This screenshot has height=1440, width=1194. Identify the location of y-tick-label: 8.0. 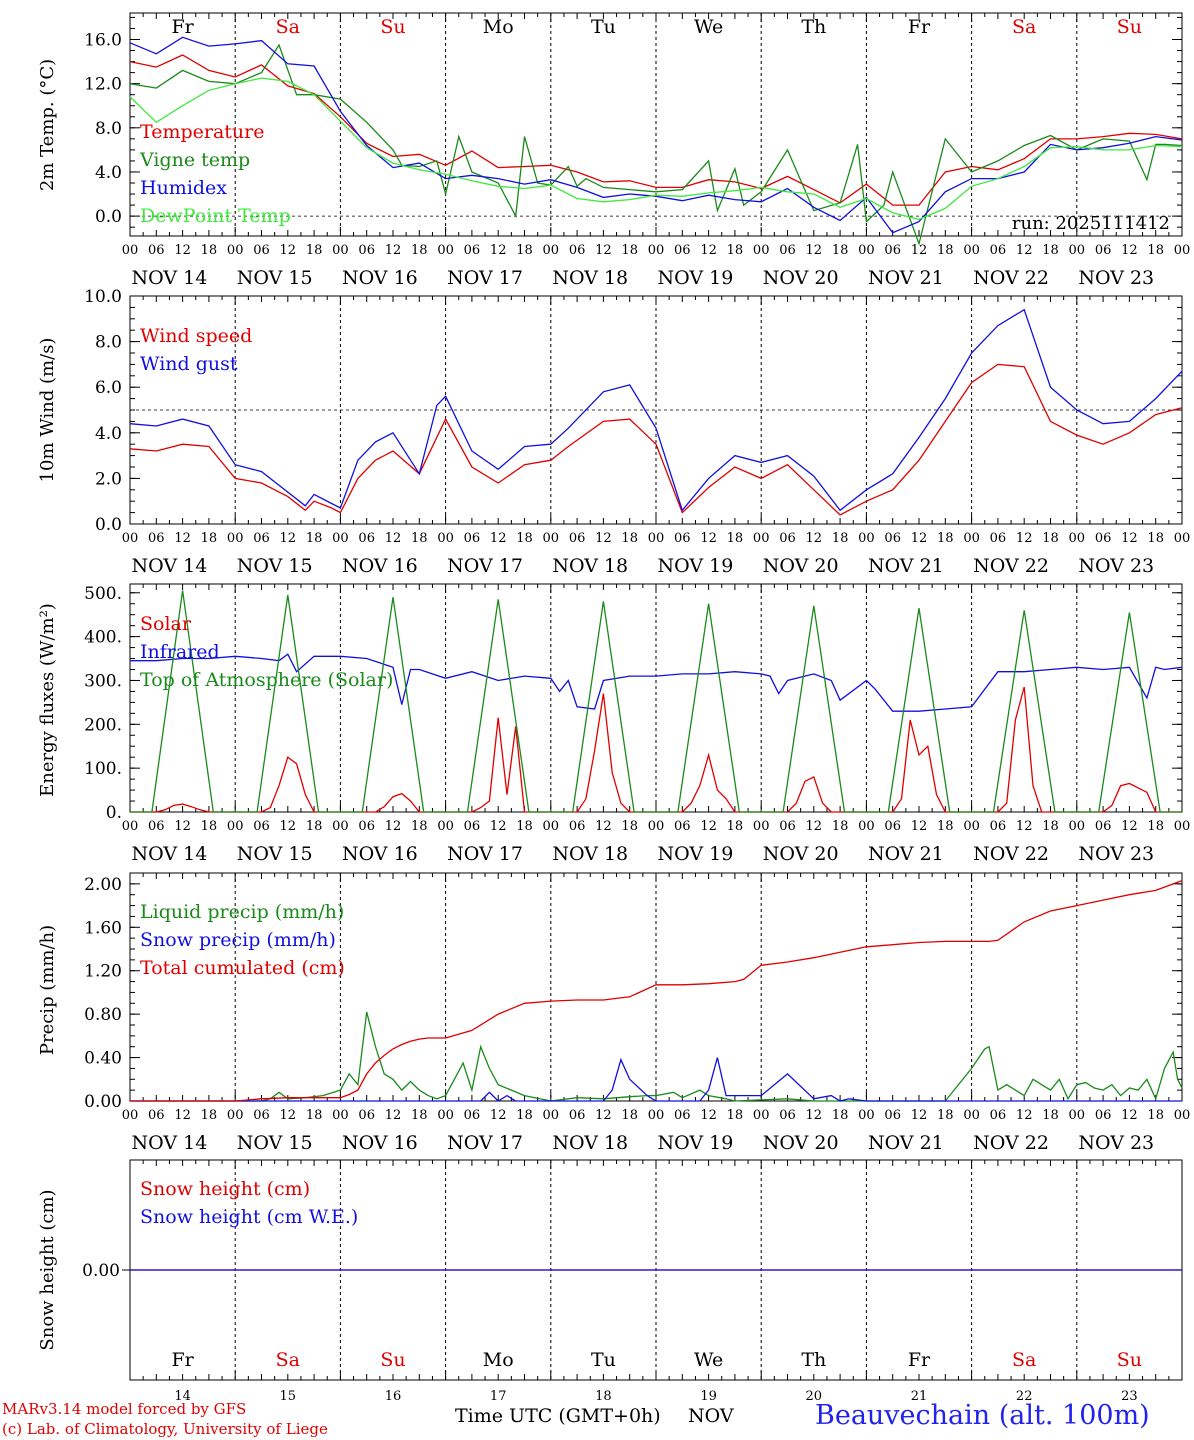
(108, 343).